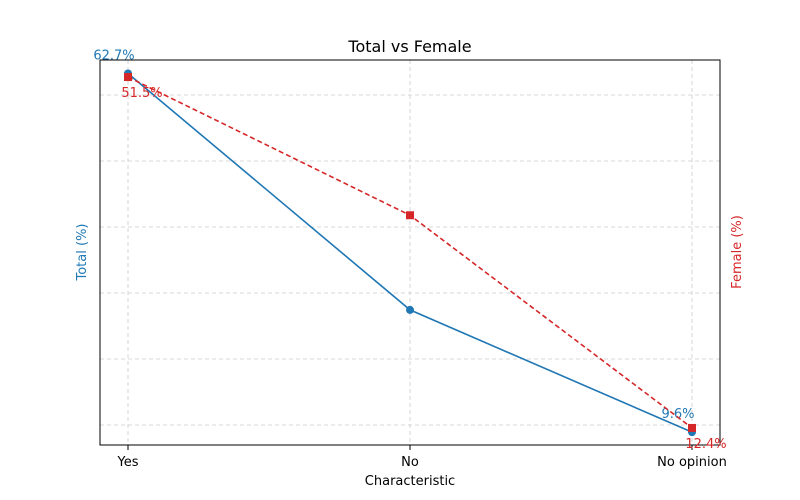 The height and width of the screenshot is (500, 800). I want to click on data-label-total: 9.6%, so click(677, 414).